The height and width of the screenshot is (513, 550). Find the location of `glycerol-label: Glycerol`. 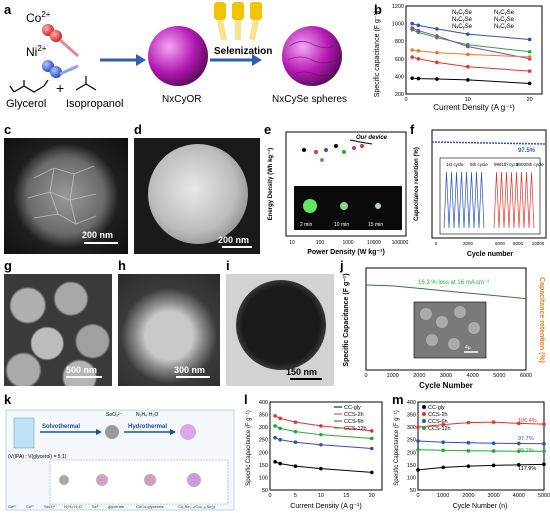

glycerol-label: Glycerol is located at coordinates (26, 104).